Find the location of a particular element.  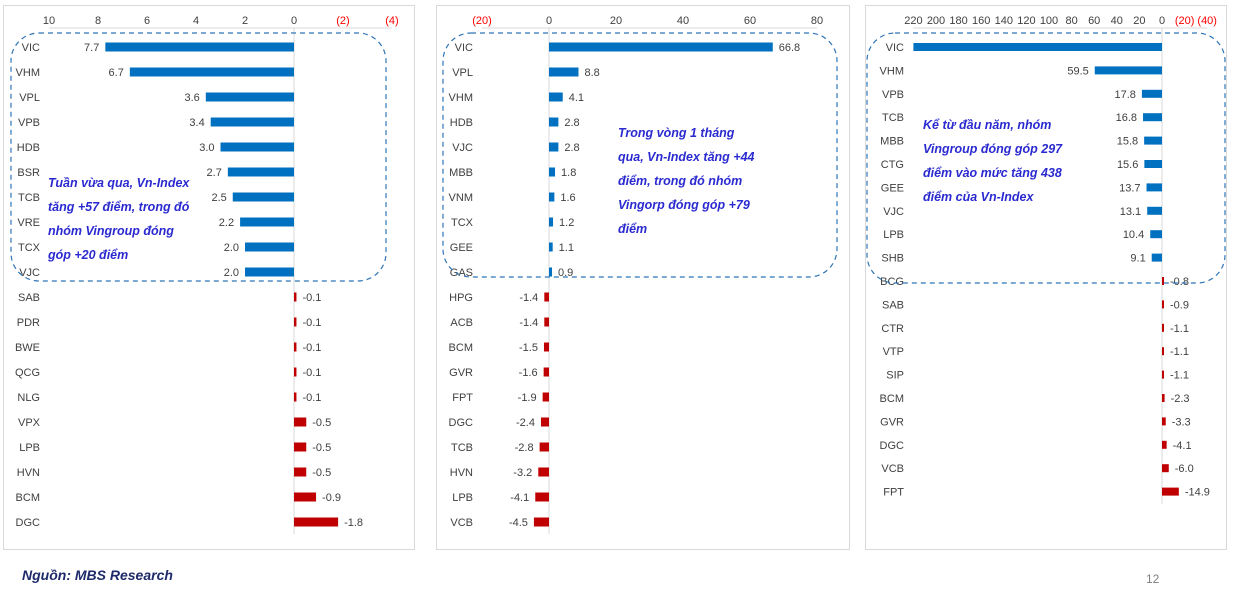

category-label: VPL is located at coordinates (29, 98).